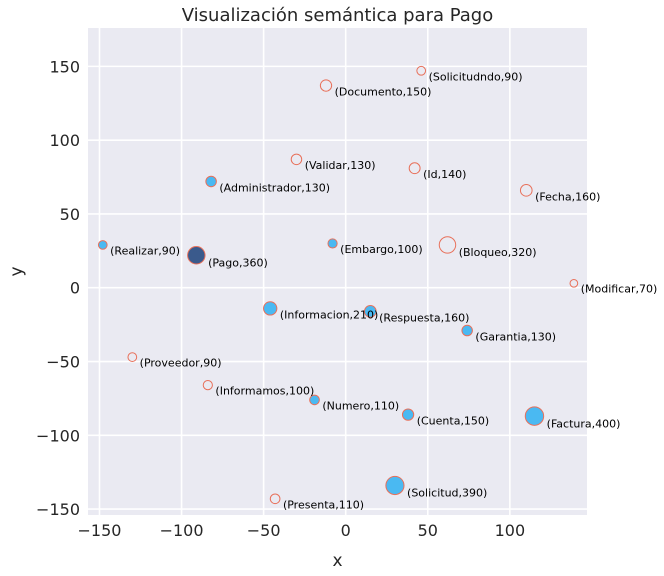 The width and height of the screenshot is (664, 576). What do you see at coordinates (238, 262) in the screenshot?
I see `data-point-label: (Pago,360)` at bounding box center [238, 262].